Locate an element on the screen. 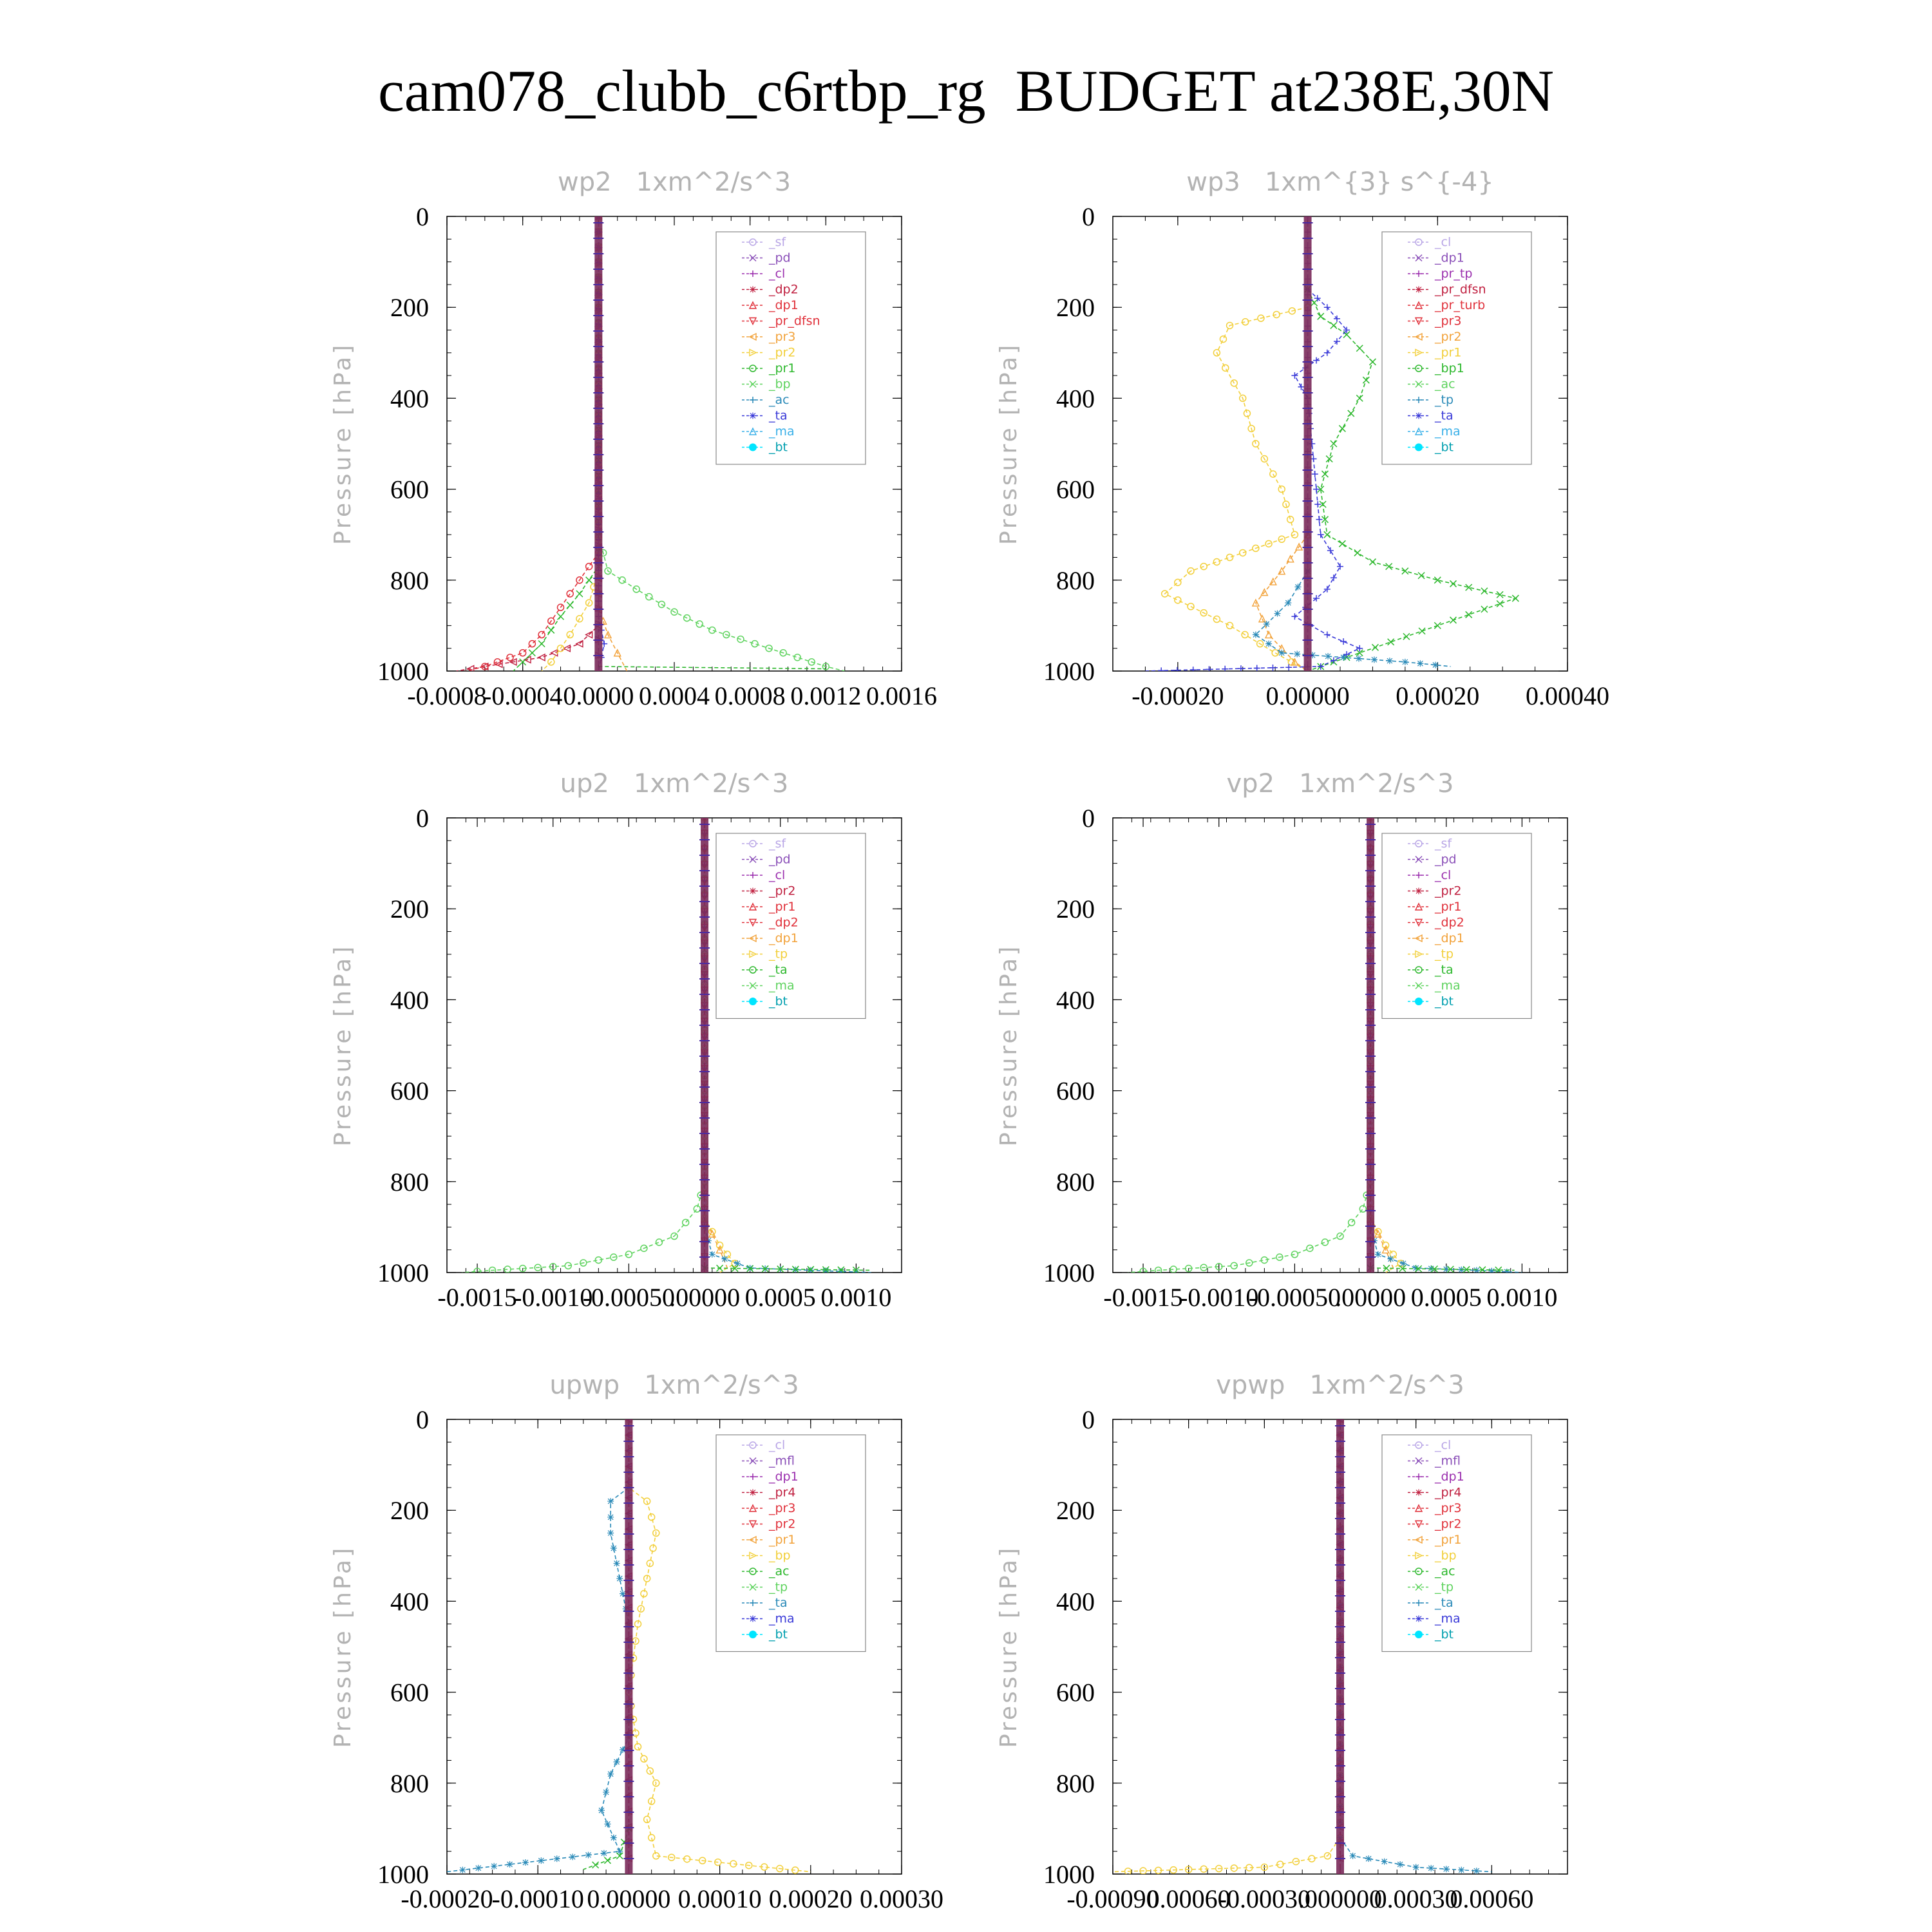 Image resolution: width=1932 pixels, height=1932 pixels. series-line-ac is located at coordinates (712, 668).